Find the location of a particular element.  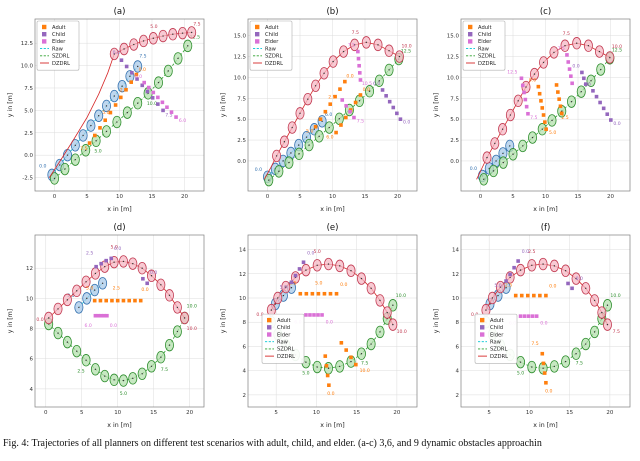

panel-title: (b) is located at coordinates (332, 12).